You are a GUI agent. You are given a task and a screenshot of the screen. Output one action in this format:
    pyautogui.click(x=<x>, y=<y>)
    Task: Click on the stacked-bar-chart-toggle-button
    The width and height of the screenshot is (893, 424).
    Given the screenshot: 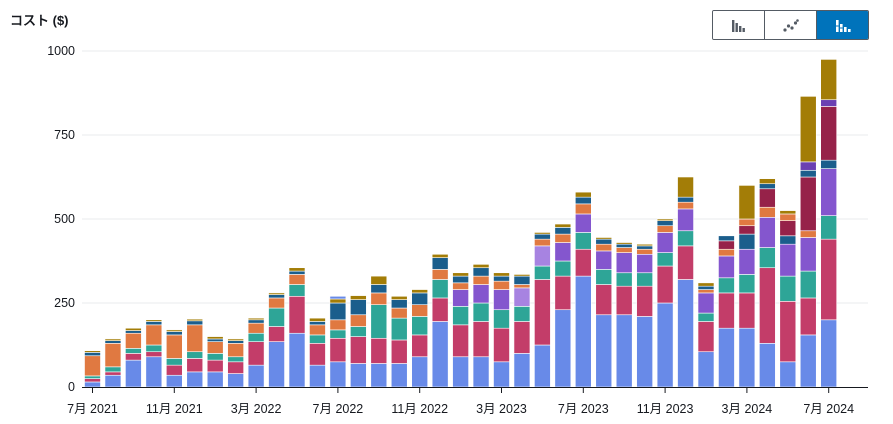 What is the action you would take?
    pyautogui.click(x=842, y=25)
    